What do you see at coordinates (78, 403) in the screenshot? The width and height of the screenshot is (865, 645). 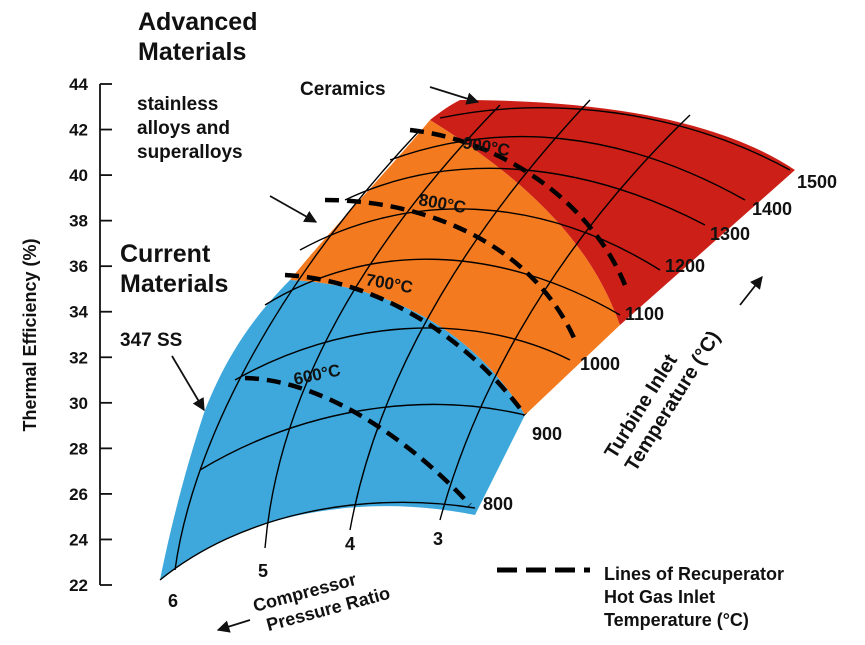 I see `y-tick-label: 30` at bounding box center [78, 403].